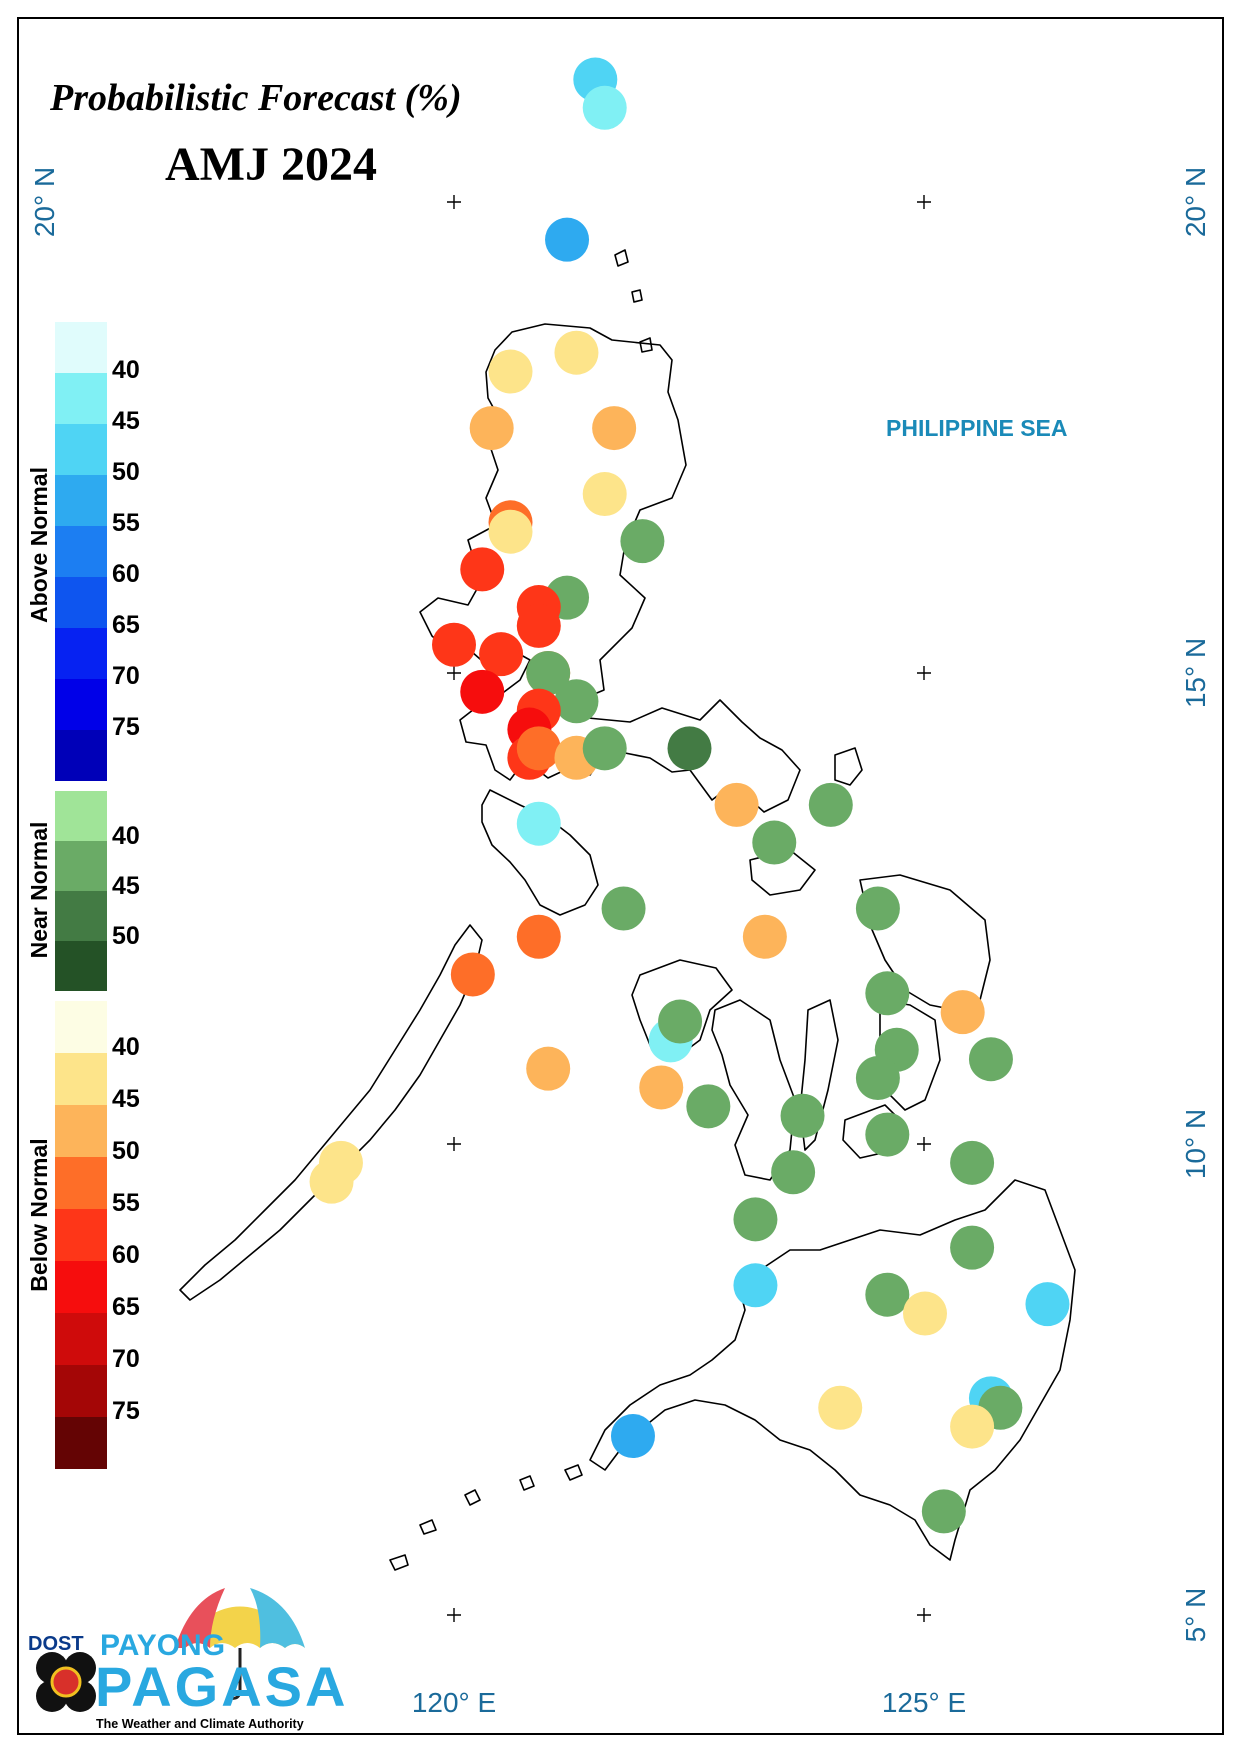 The height and width of the screenshot is (1753, 1241). Describe the element at coordinates (39, 1214) in the screenshot. I see `legend-below-label: Below Normal` at that location.